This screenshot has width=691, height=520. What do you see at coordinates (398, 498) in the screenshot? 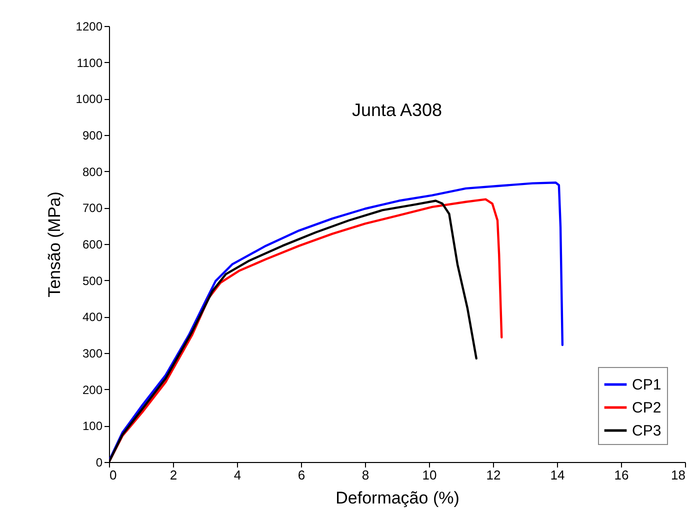
I see `x-axis-title: Deformação (%)` at bounding box center [398, 498].